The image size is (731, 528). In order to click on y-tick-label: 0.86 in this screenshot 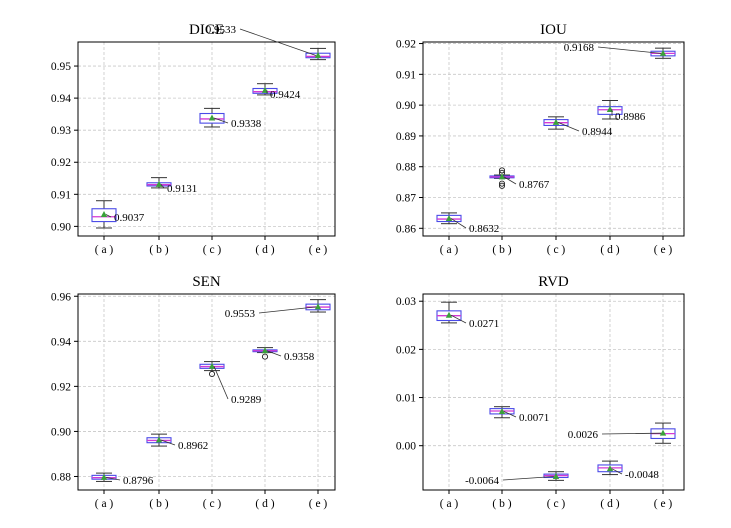, I will do `click(406, 229)`.